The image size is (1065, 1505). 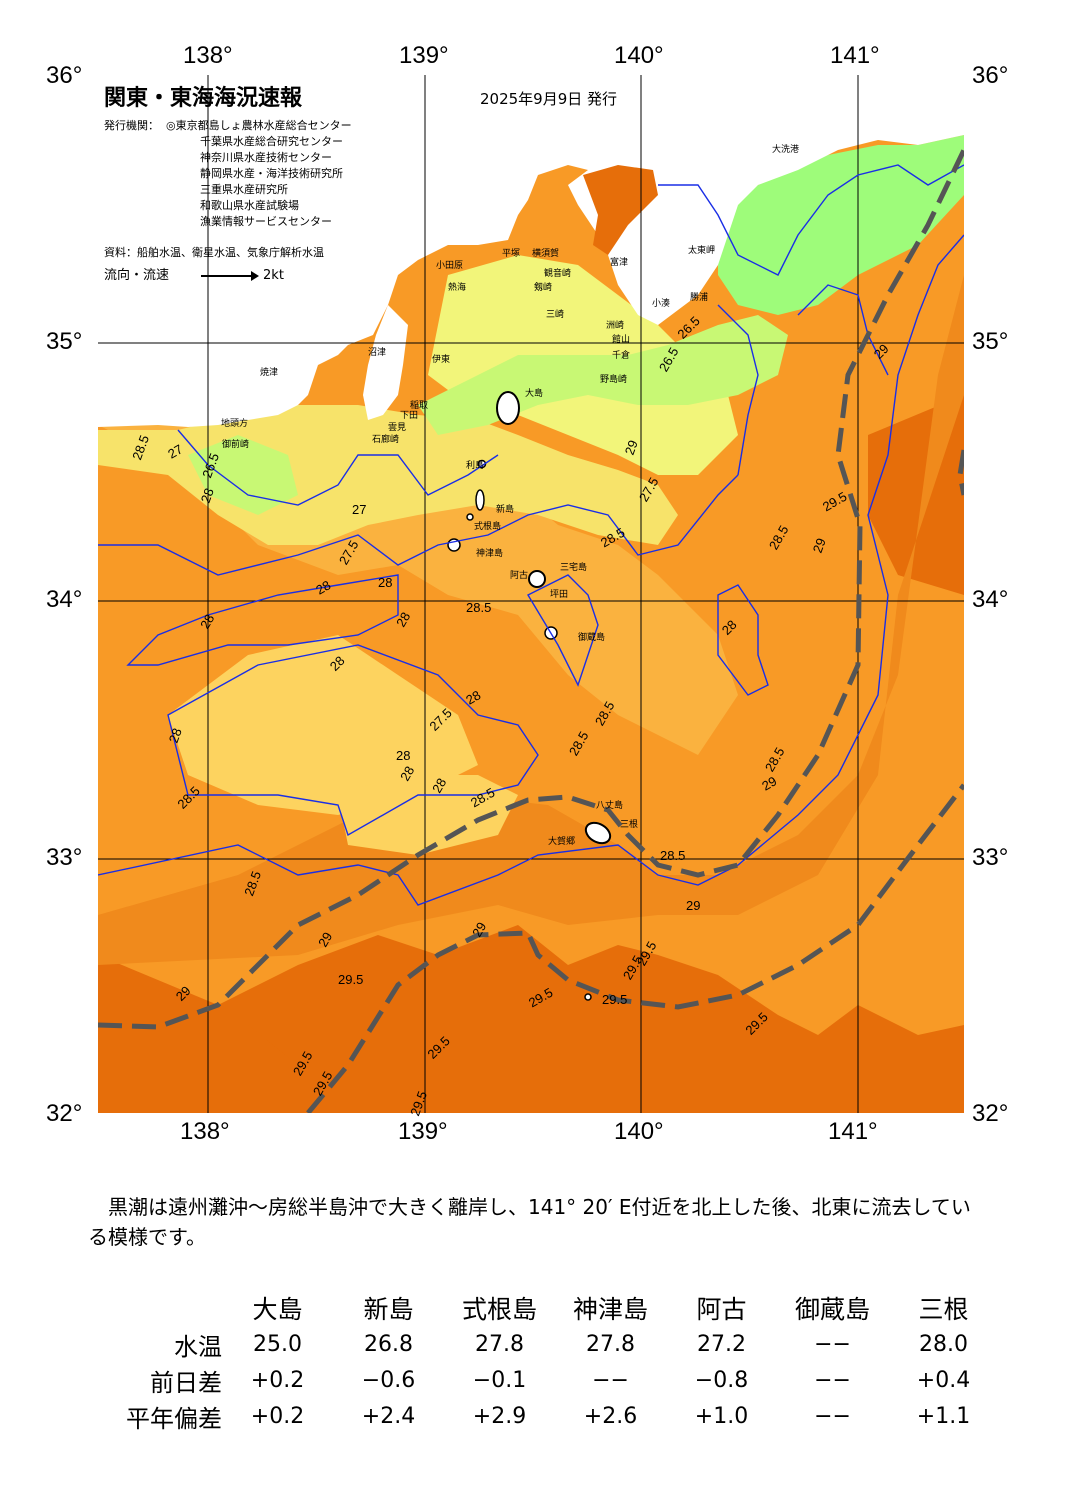 I want to click on issuers-label: 発行機関：, so click(x=131, y=125).